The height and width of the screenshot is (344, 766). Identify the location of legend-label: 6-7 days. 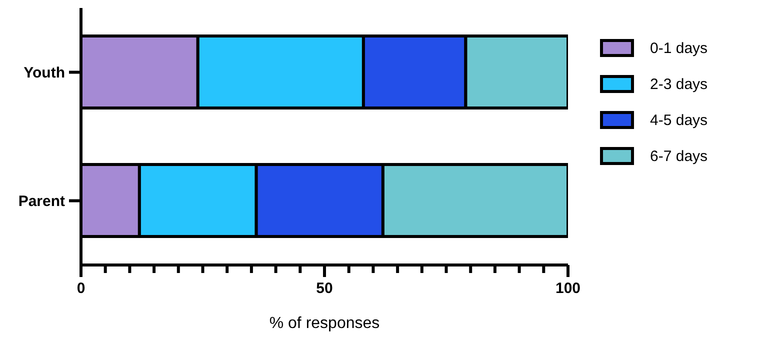
(679, 156).